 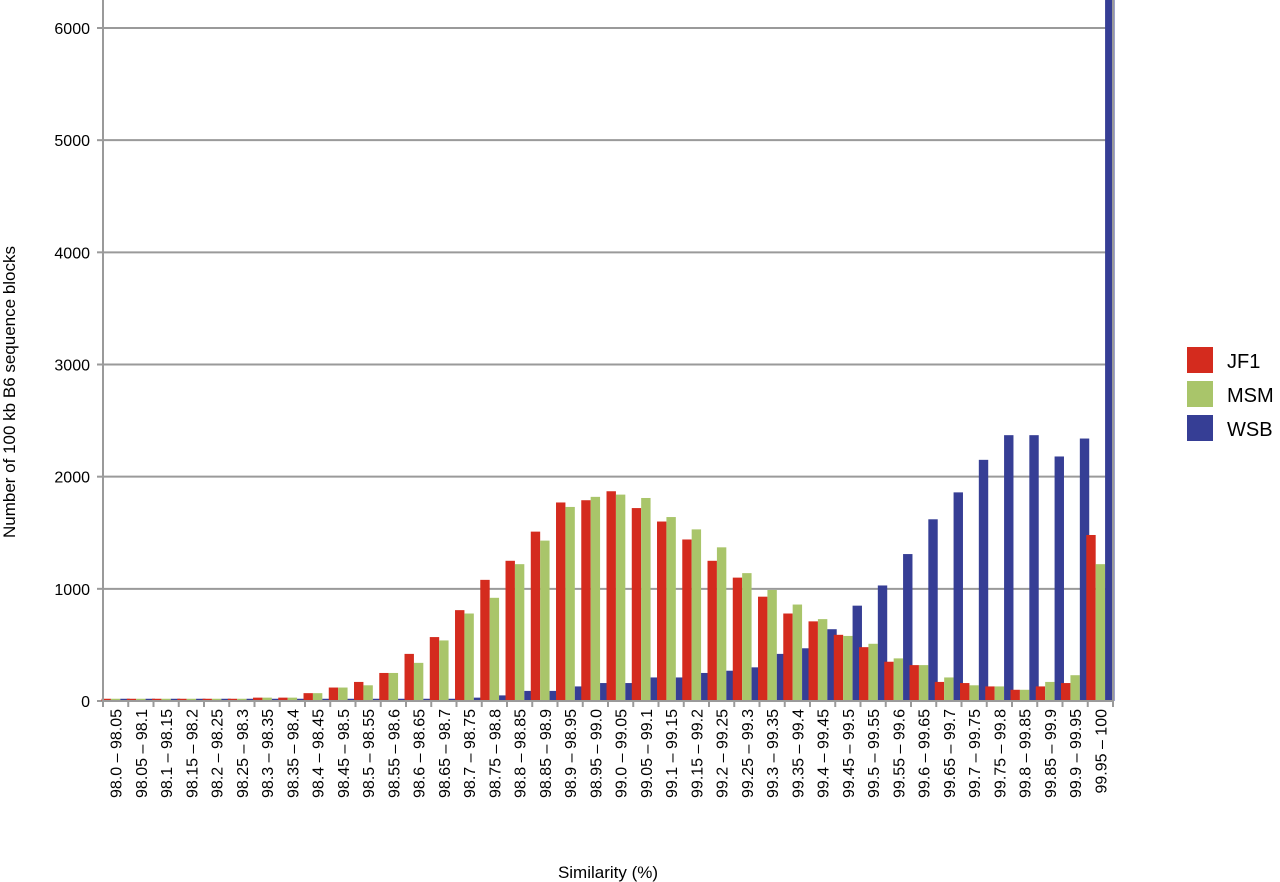 What do you see at coordinates (319, 753) in the screenshot?
I see `x-tick-label: 98.4 – 98.45` at bounding box center [319, 753].